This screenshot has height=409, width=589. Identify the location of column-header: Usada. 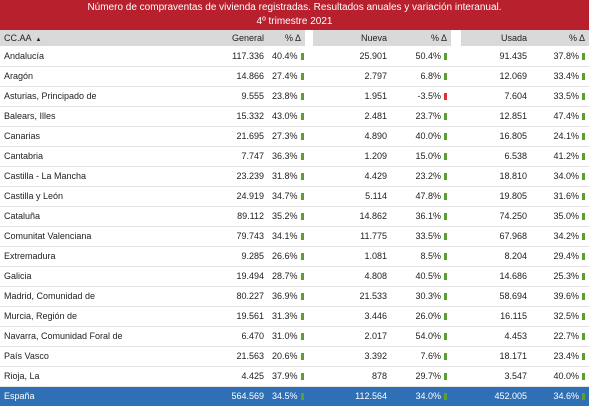
(513, 38).